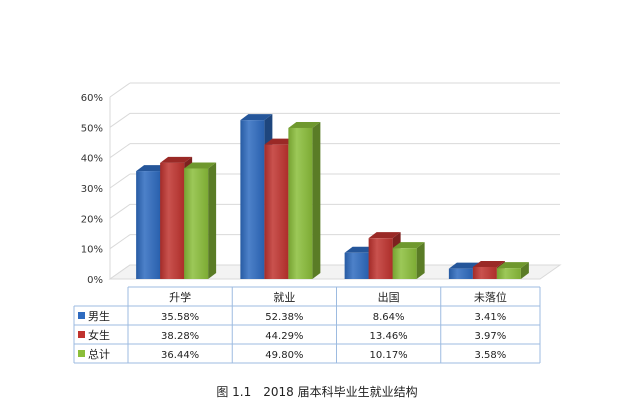  I want to click on x-tick-label: 升学, so click(180, 297).